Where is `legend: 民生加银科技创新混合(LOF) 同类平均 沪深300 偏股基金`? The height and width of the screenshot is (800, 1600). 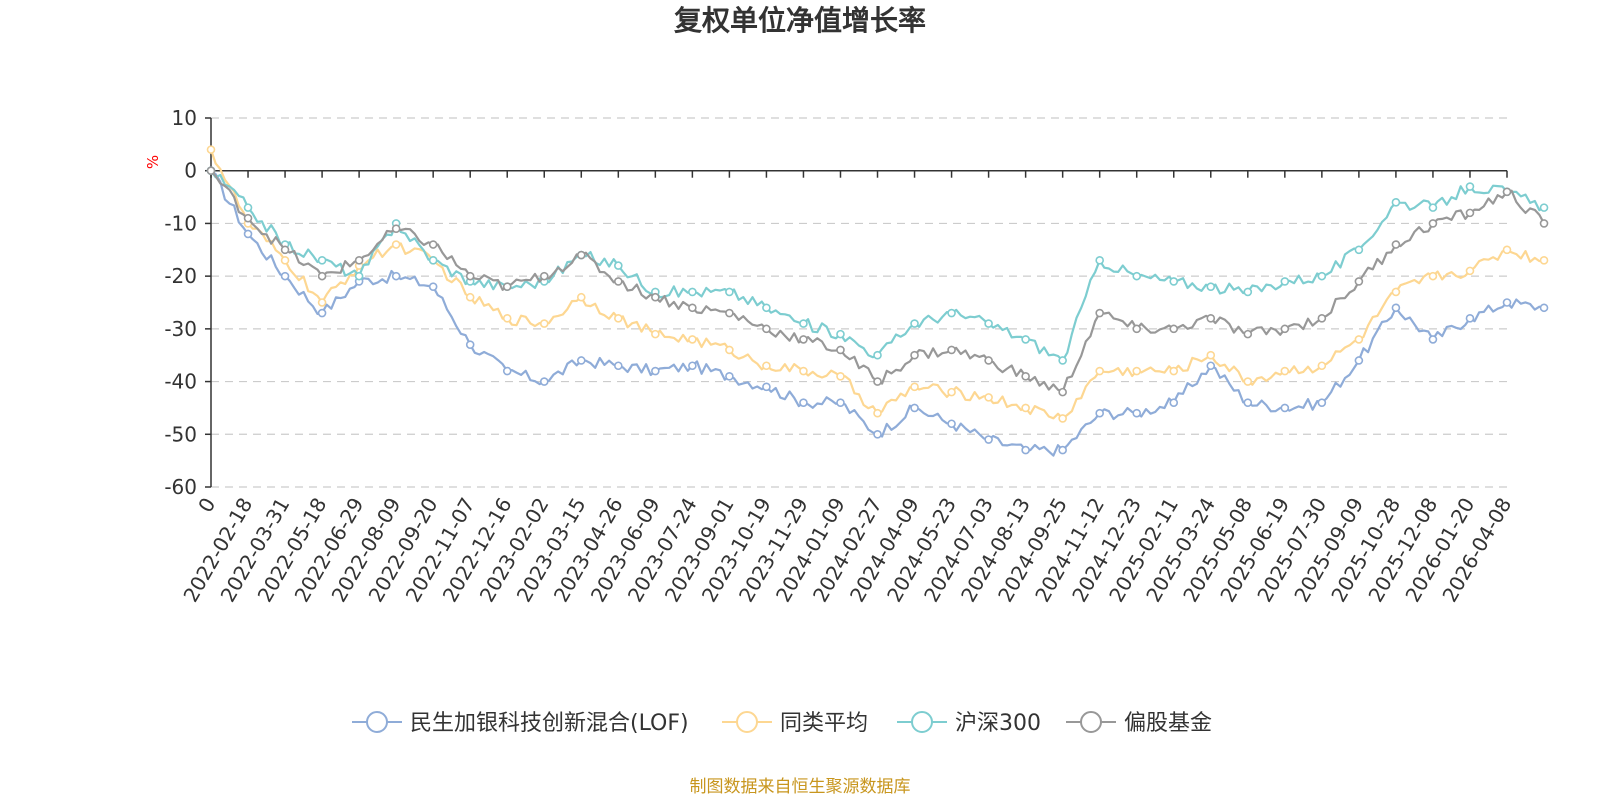
legend: 民生加银科技创新混合(LOF) 同类平均 沪深300 偏股基金 is located at coordinates (782, 723).